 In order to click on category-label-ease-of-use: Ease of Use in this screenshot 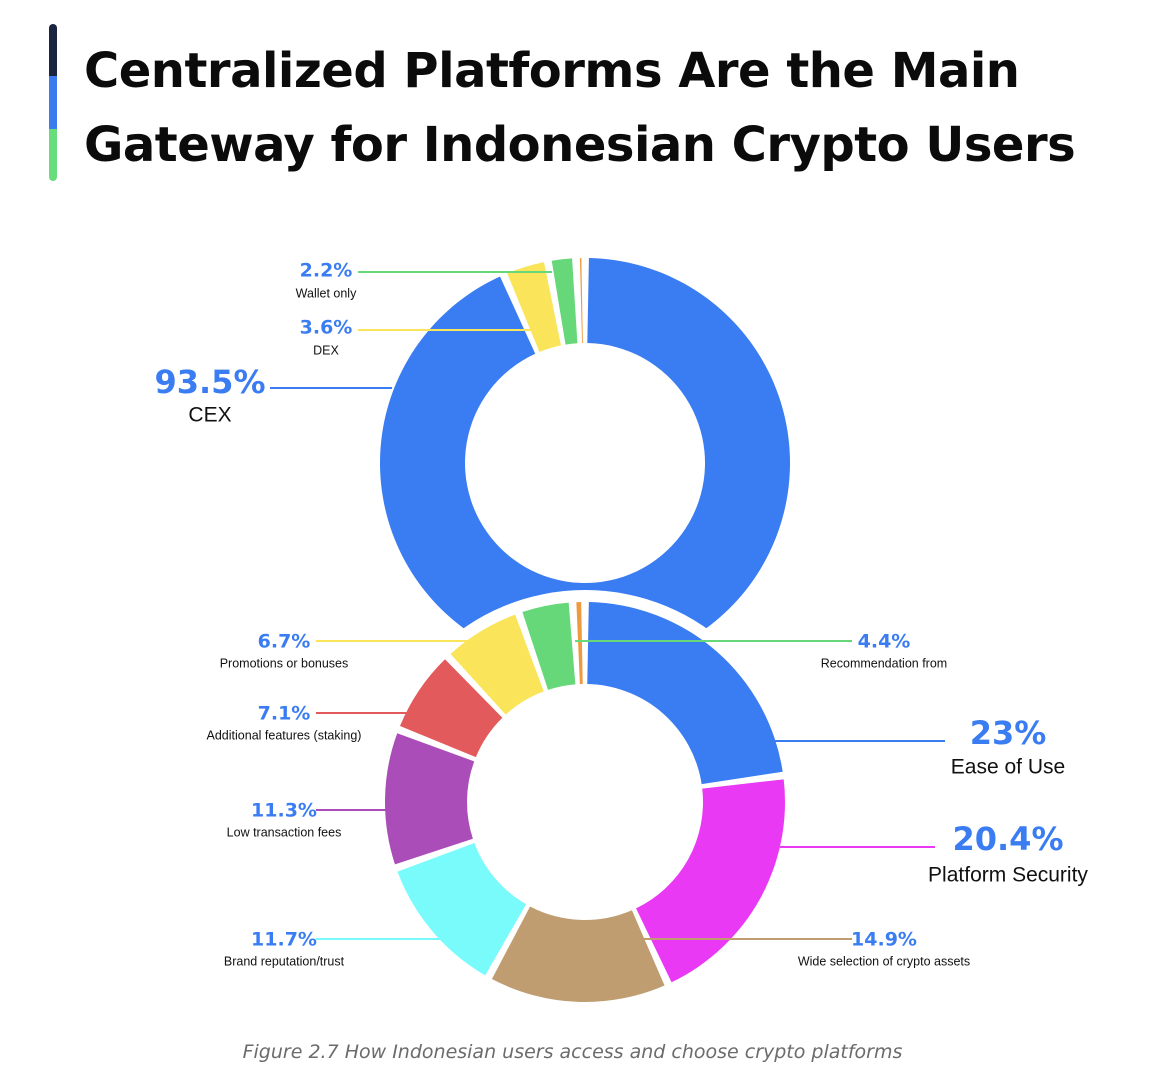, I will do `click(1008, 767)`.